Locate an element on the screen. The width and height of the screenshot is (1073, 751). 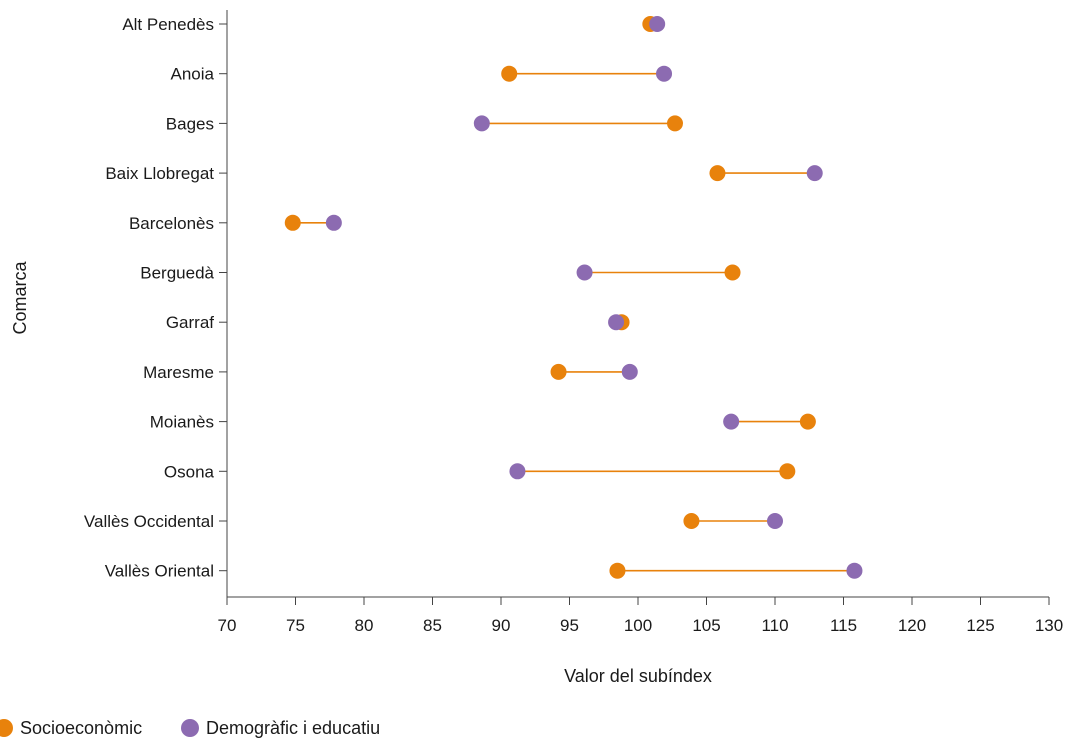
legend-label: Demogràfic i educatiu is located at coordinates (293, 728).